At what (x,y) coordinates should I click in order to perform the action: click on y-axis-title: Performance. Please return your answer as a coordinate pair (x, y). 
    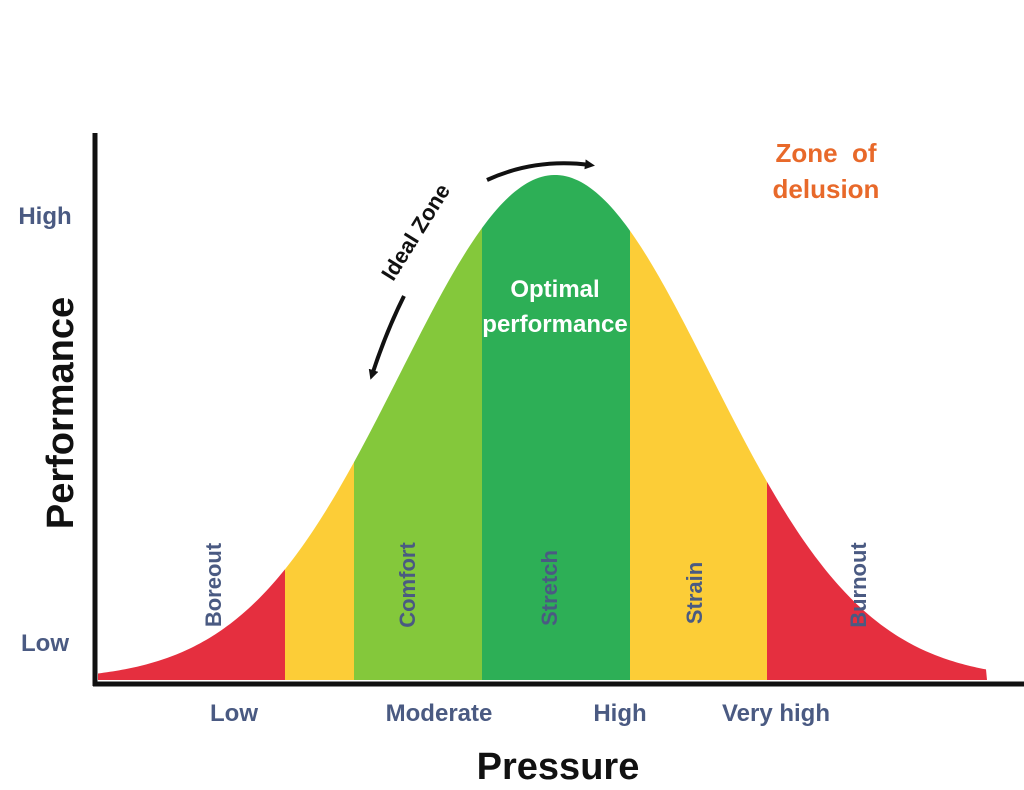
    Looking at the image, I should click on (61, 413).